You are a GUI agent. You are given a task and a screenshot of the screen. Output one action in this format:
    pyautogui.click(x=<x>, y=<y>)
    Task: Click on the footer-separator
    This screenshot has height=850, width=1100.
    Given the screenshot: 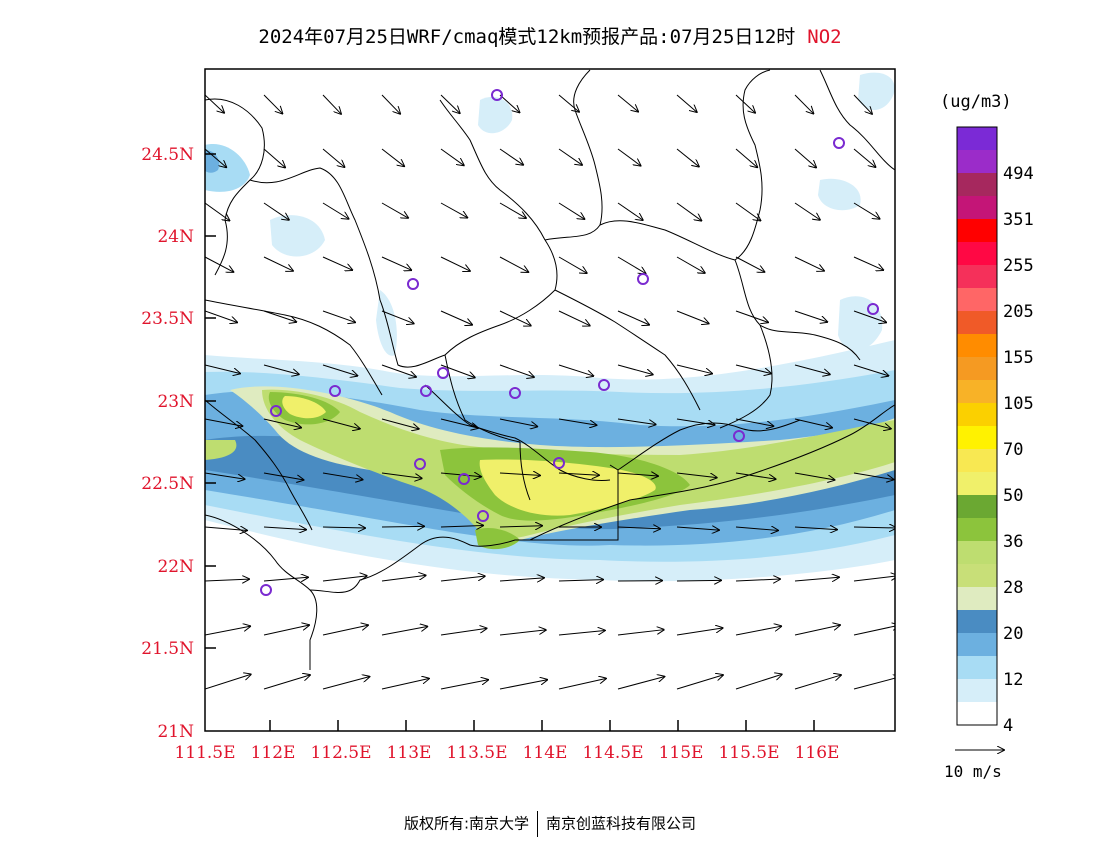 What is the action you would take?
    pyautogui.click(x=538, y=824)
    